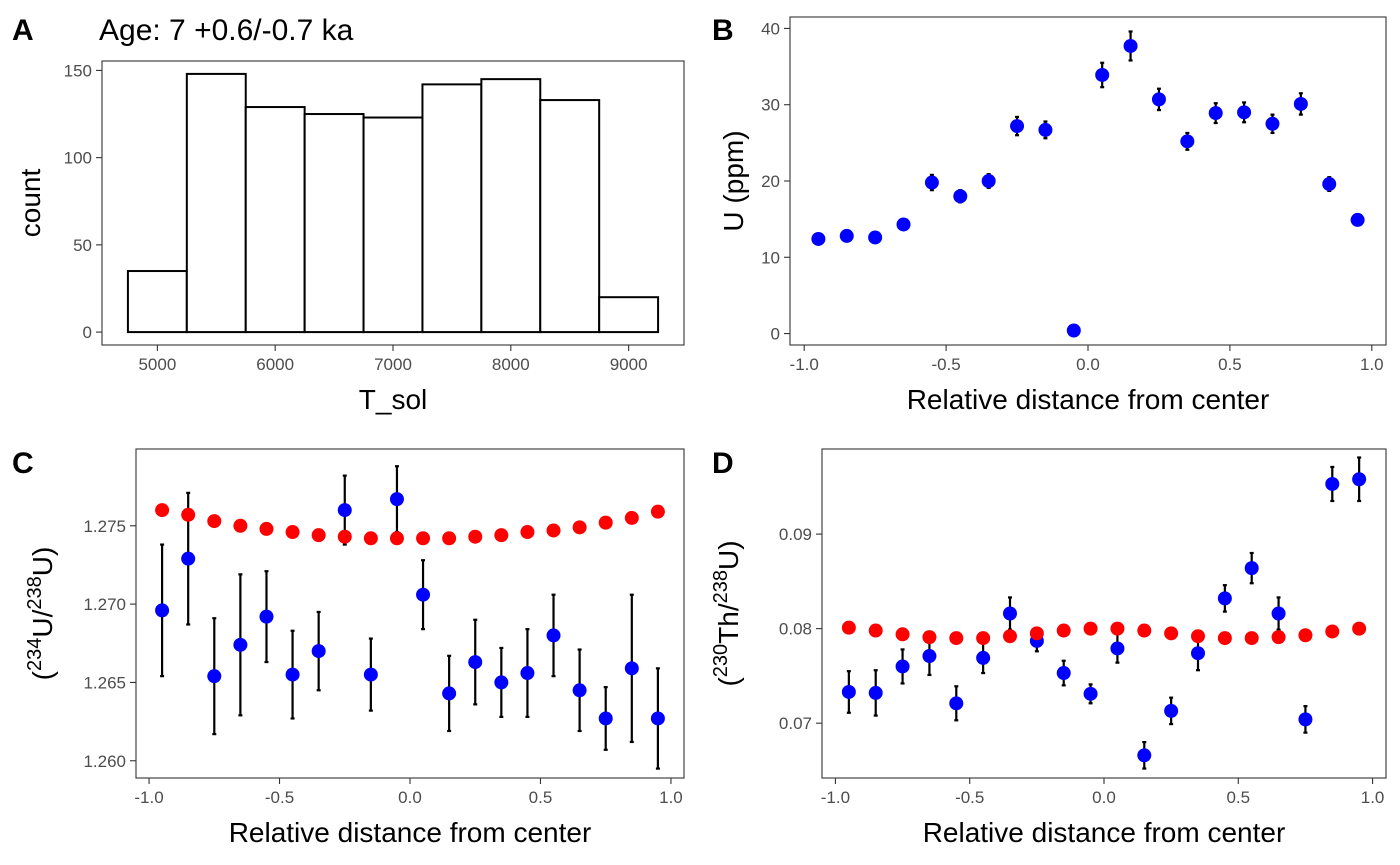  I want to click on panel-c-x-tick-label-3: 0.5, so click(541, 797).